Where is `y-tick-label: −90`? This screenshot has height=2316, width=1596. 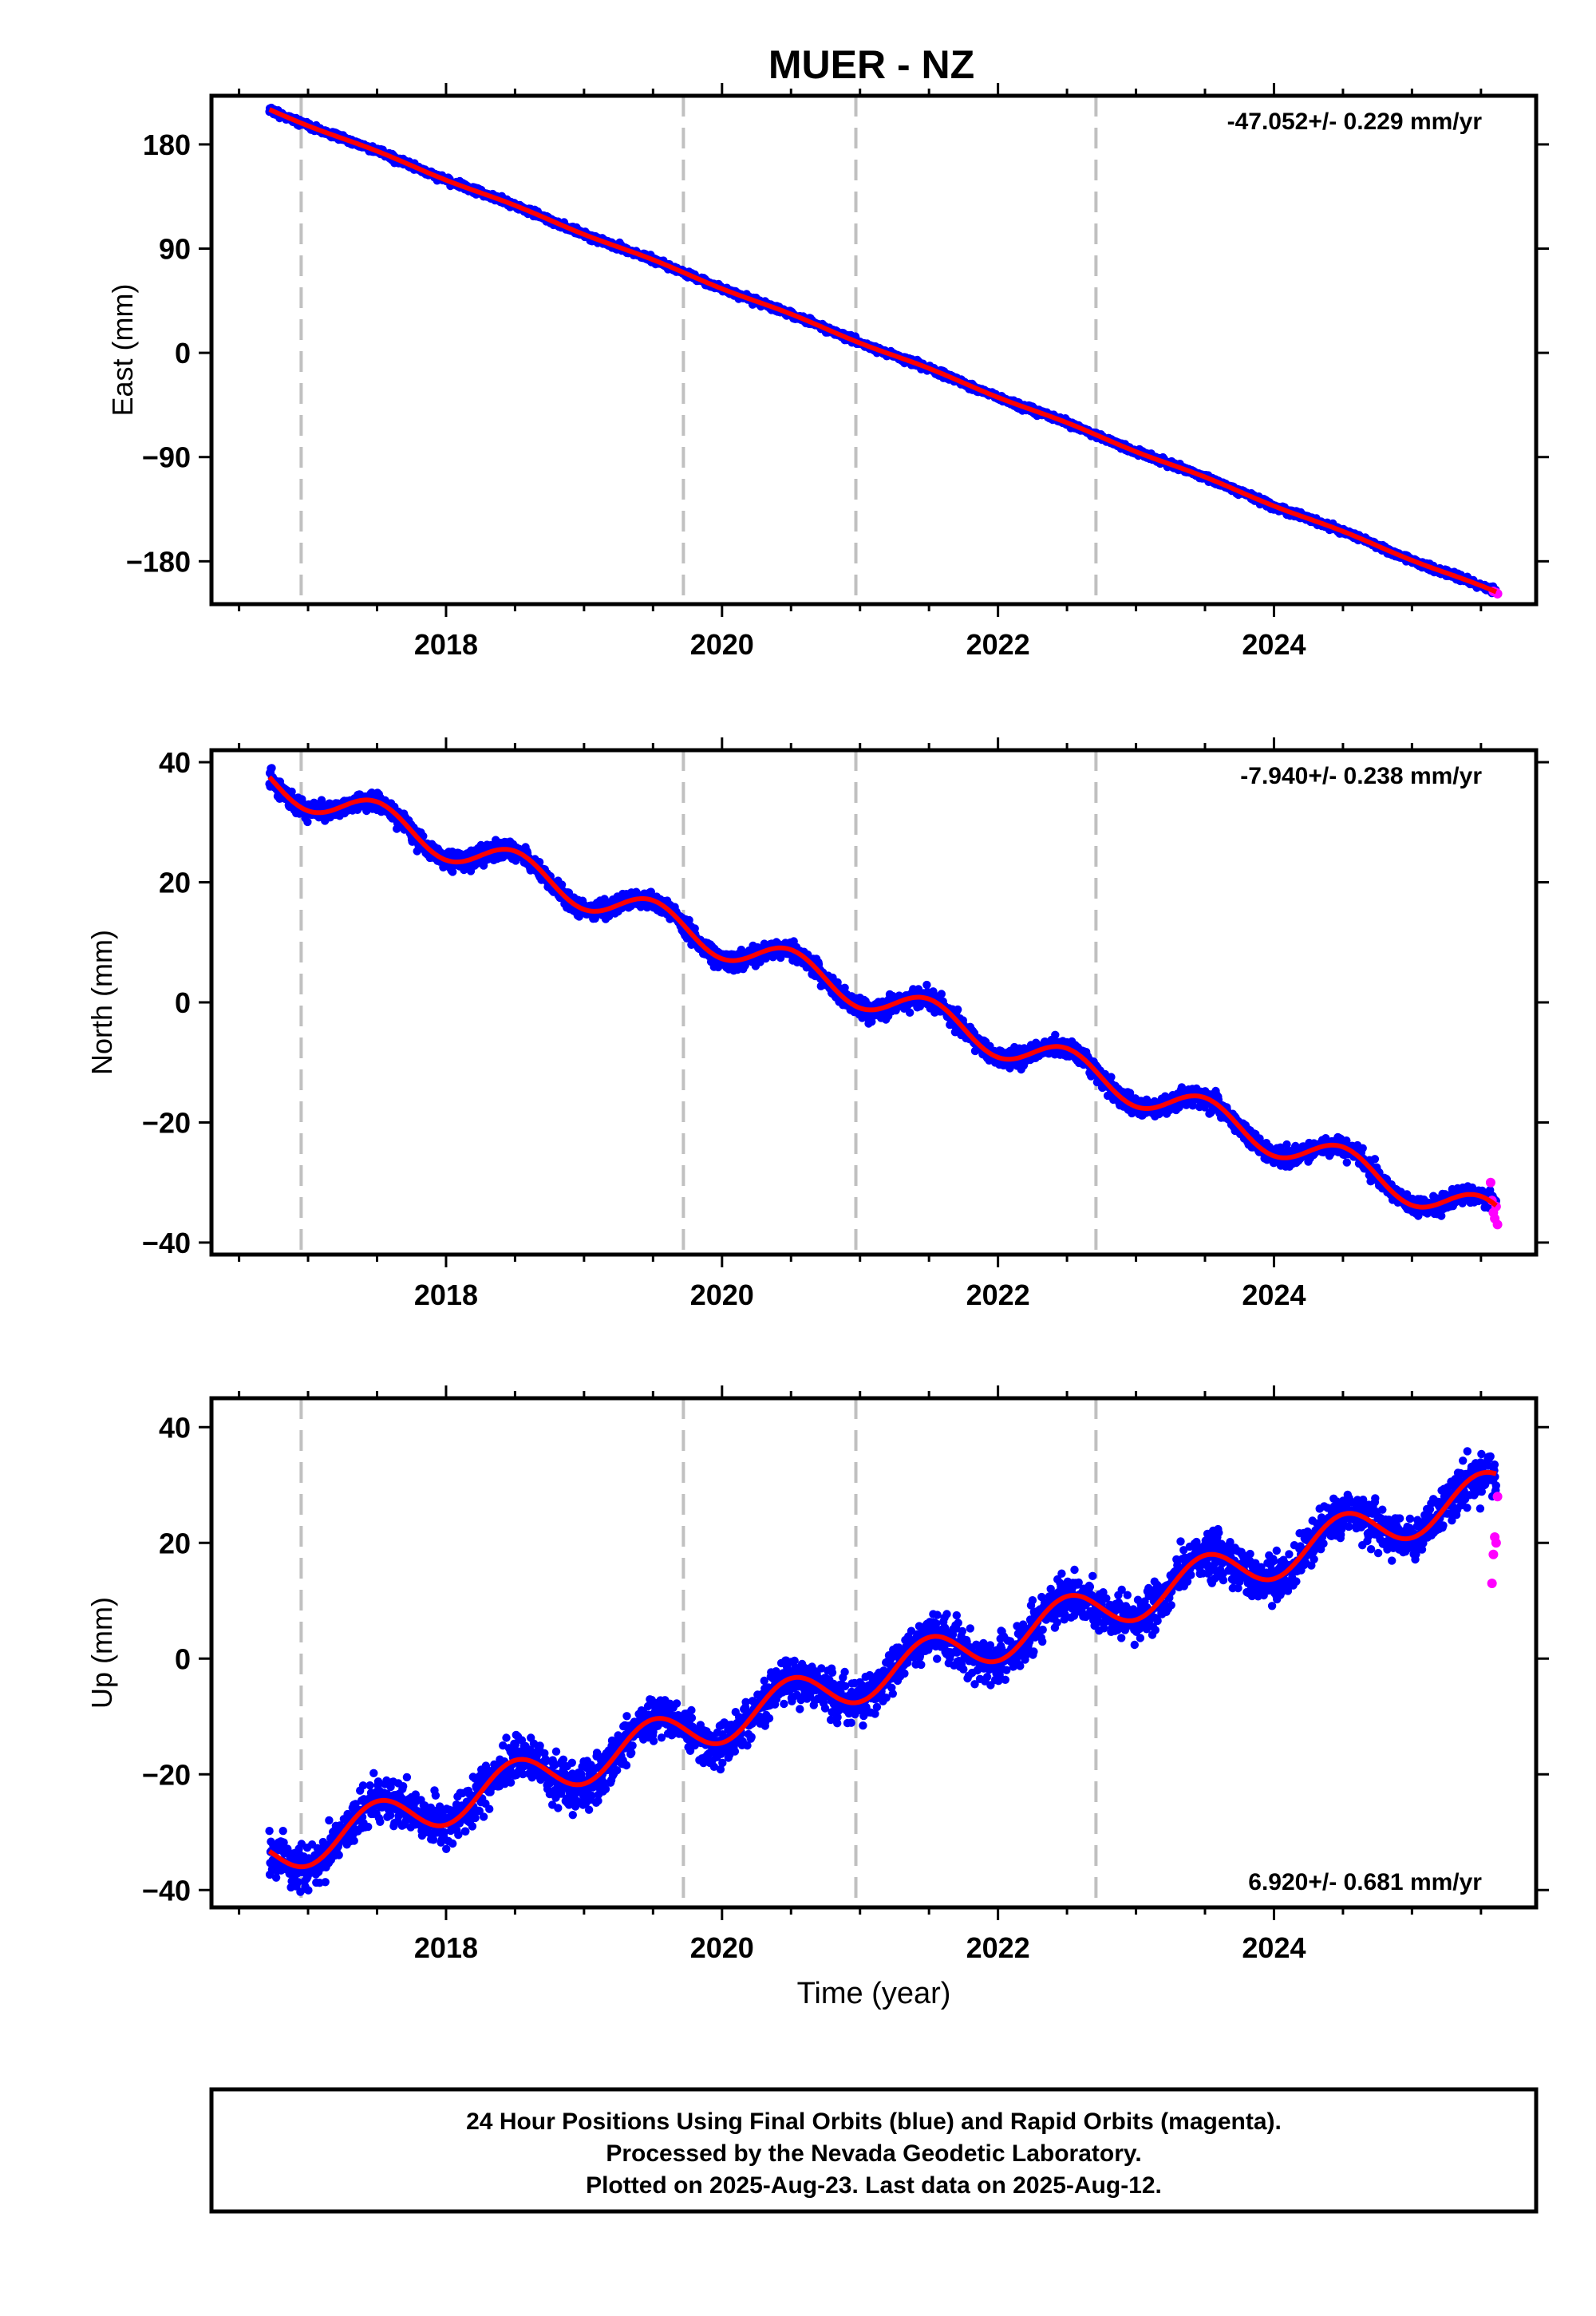
y-tick-label: −90 is located at coordinates (166, 457).